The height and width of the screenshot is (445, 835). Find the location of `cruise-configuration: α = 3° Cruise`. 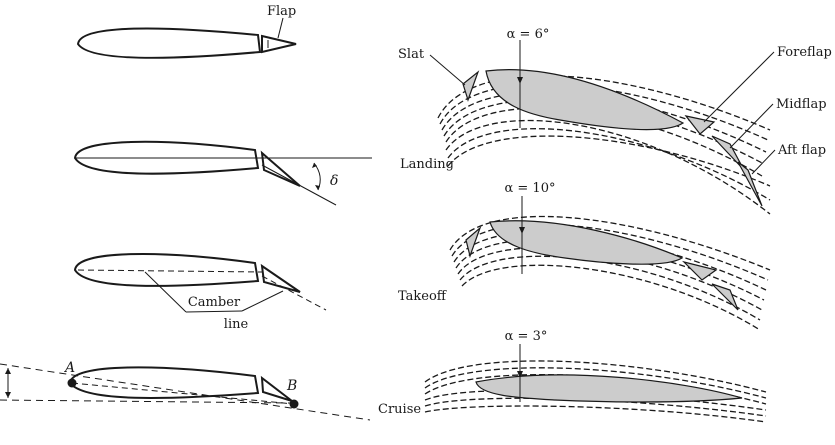

cruise-configuration: α = 3° Cruise is located at coordinates (572, 376).